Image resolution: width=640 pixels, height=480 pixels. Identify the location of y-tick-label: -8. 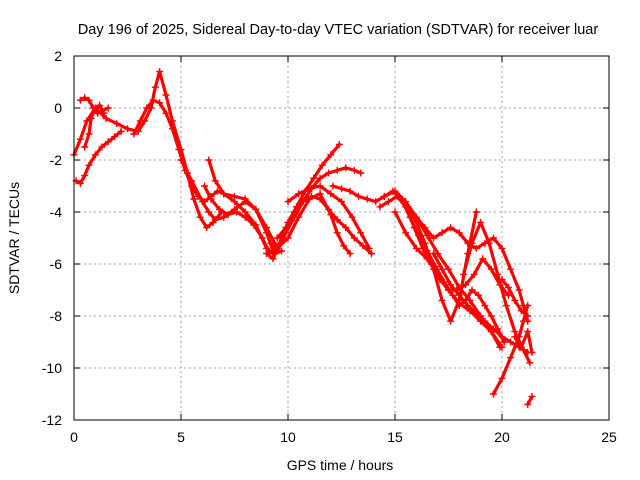
(56, 316).